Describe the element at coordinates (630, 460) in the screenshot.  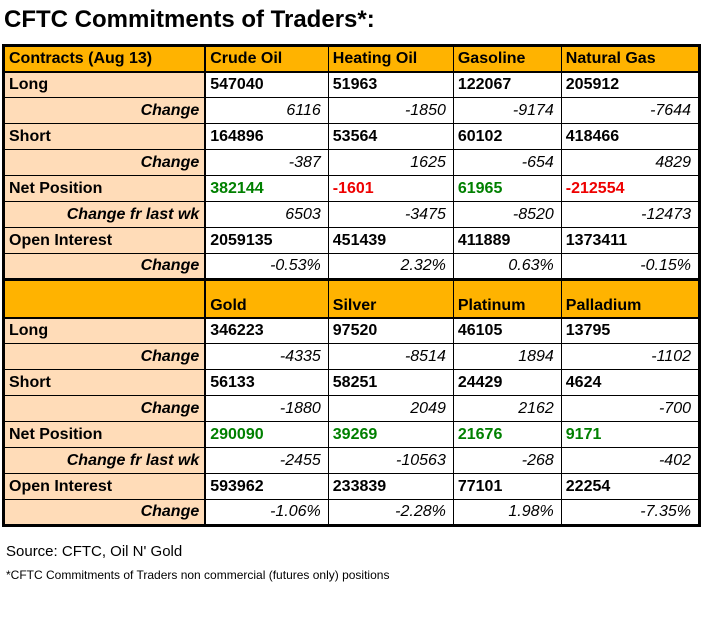
I see `table-cell: -402` at that location.